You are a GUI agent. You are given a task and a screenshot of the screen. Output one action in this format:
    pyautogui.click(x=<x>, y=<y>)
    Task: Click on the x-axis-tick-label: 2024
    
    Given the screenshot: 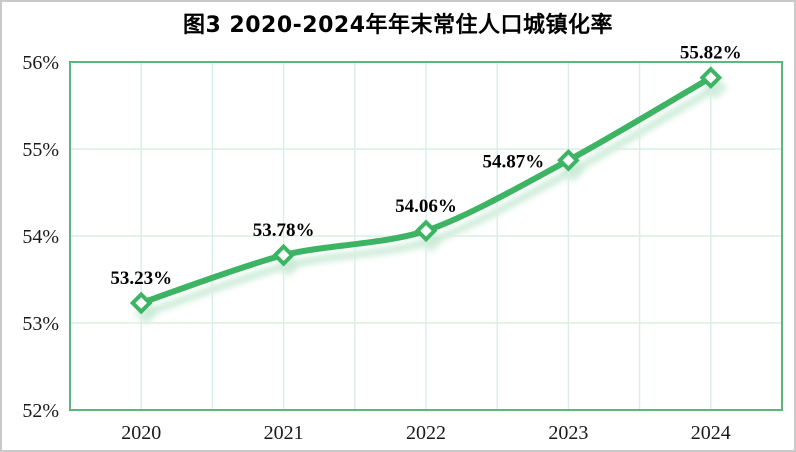 What is the action you would take?
    pyautogui.click(x=711, y=433)
    